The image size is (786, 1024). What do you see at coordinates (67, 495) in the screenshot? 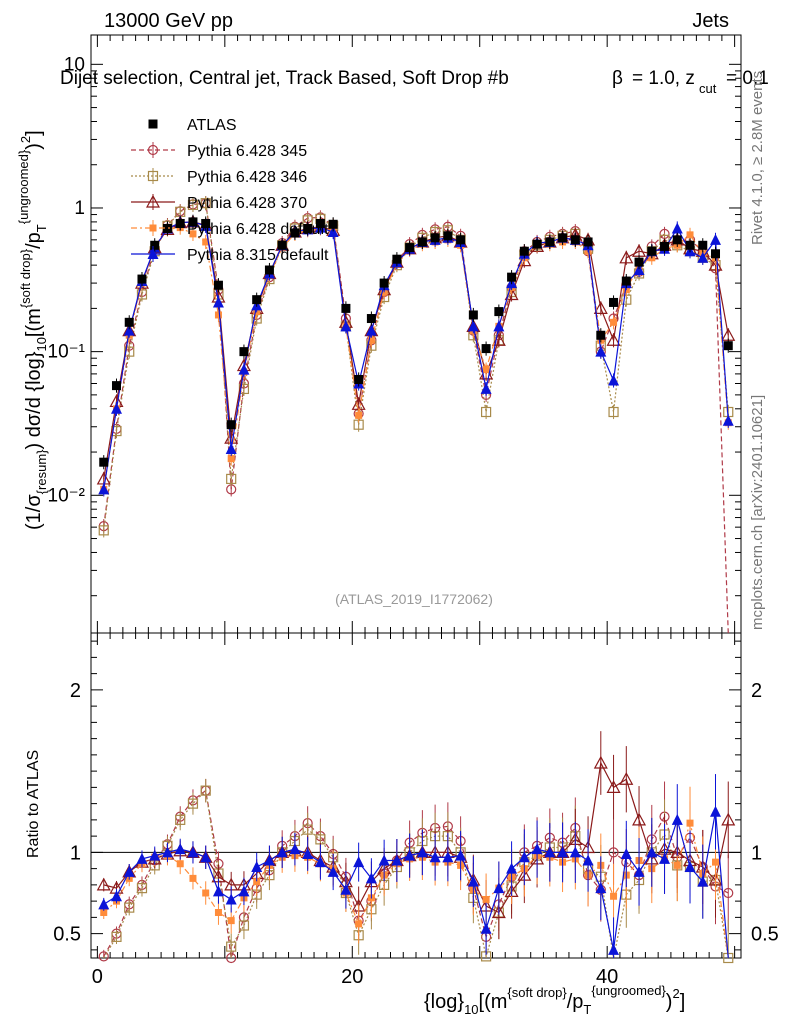
I see `y-tick-label: 10⁻²` at bounding box center [67, 495].